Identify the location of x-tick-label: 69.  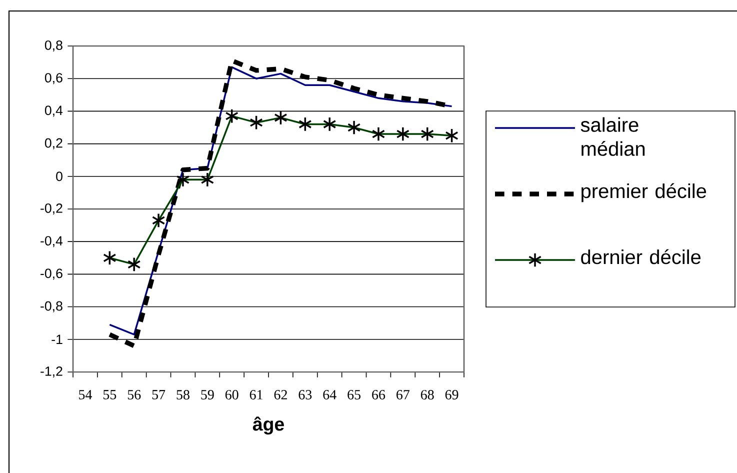
(451, 395).